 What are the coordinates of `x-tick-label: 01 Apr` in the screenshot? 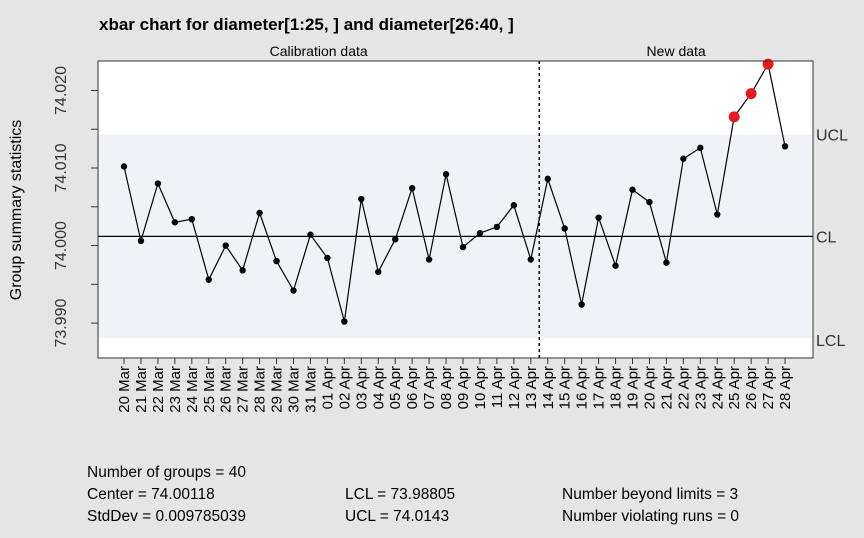 It's located at (327, 387).